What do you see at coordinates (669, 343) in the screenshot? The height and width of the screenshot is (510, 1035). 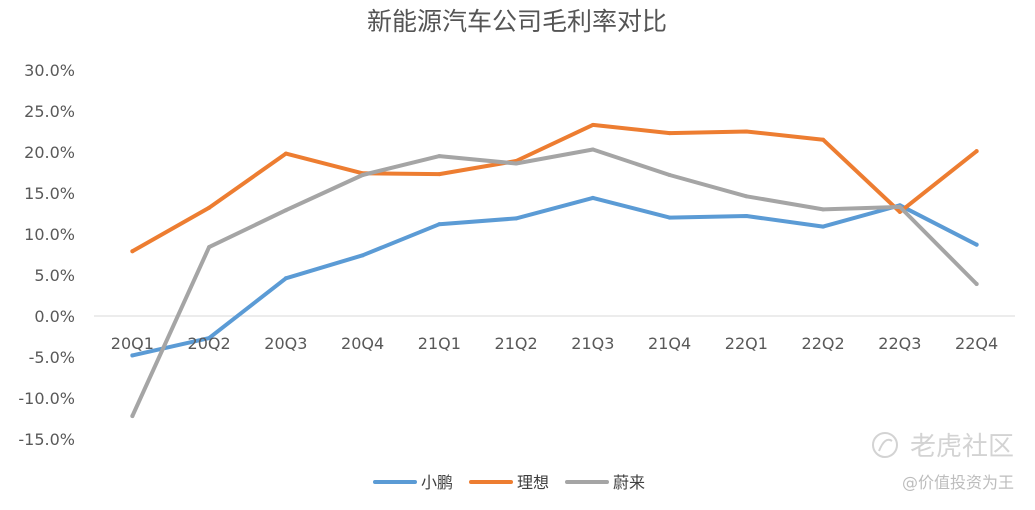 I see `x-tick-label: 21Q4` at bounding box center [669, 343].